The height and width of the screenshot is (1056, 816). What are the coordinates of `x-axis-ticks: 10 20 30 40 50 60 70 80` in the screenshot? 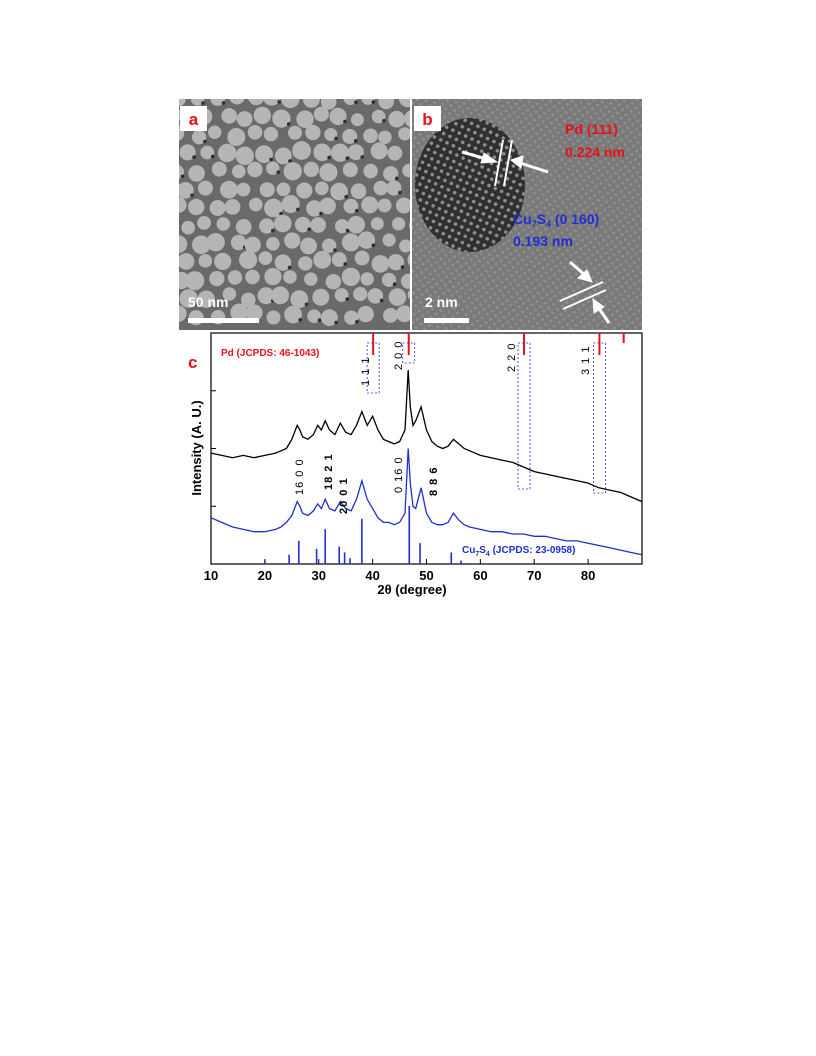 It's located at (399, 571).